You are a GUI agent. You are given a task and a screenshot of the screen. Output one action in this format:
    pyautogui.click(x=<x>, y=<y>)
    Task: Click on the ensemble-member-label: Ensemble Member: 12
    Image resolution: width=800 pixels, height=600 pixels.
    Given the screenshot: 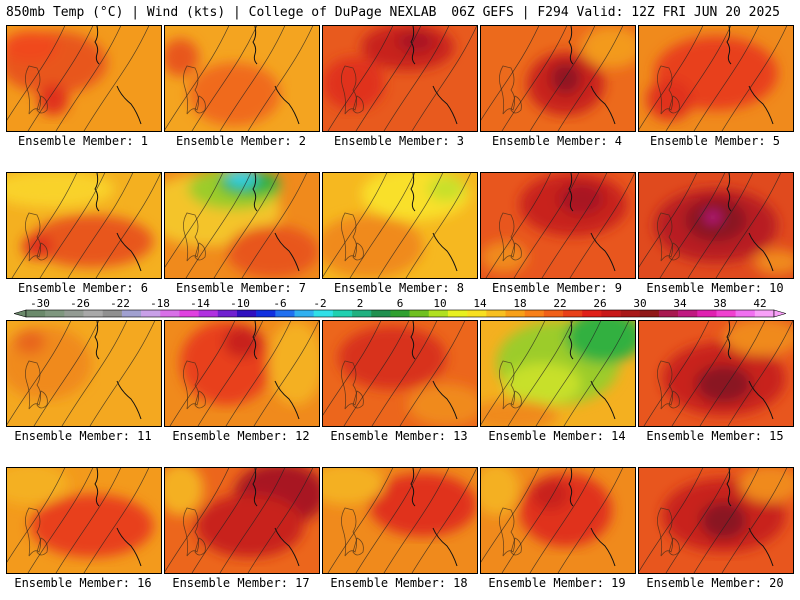 What is the action you would take?
    pyautogui.click(x=241, y=436)
    